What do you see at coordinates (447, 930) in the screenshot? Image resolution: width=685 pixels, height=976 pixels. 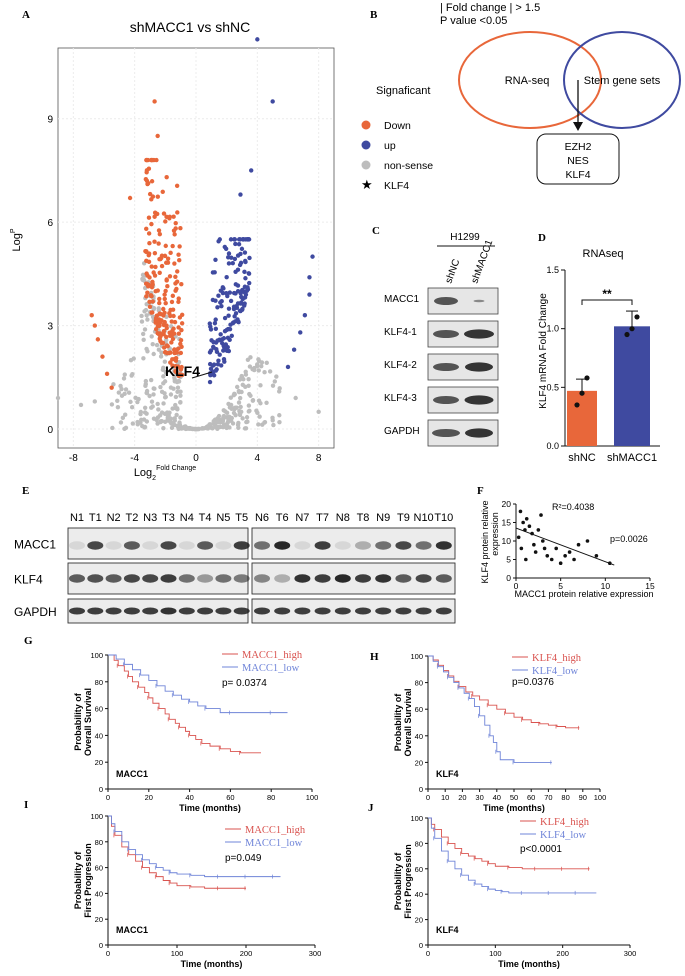 I see `km-gene-label: KLF4` at bounding box center [447, 930].